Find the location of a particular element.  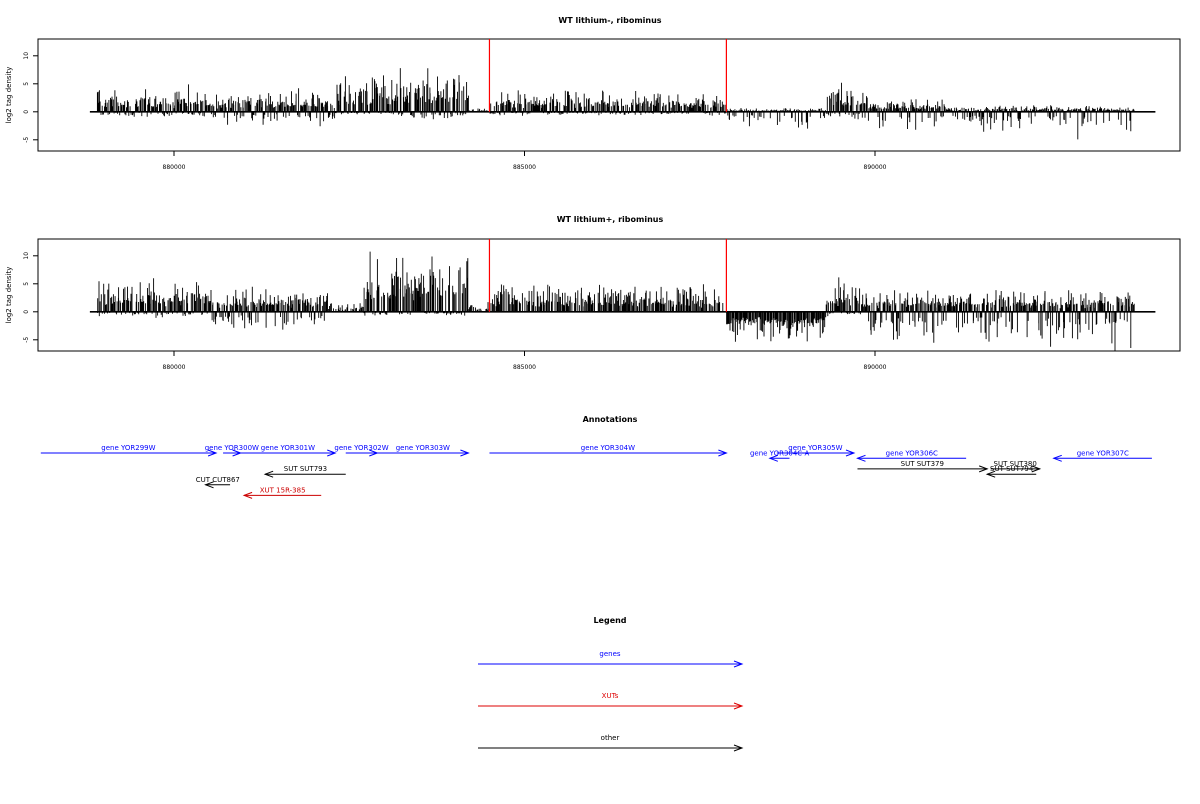

panel2-ylabel: log2 tag density is located at coordinates (9, 295).